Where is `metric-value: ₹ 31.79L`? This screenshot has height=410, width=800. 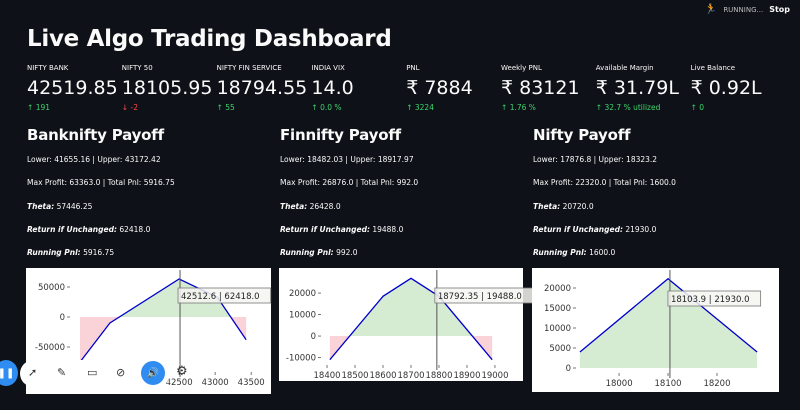 metric-value: ₹ 31.79L is located at coordinates (637, 88).